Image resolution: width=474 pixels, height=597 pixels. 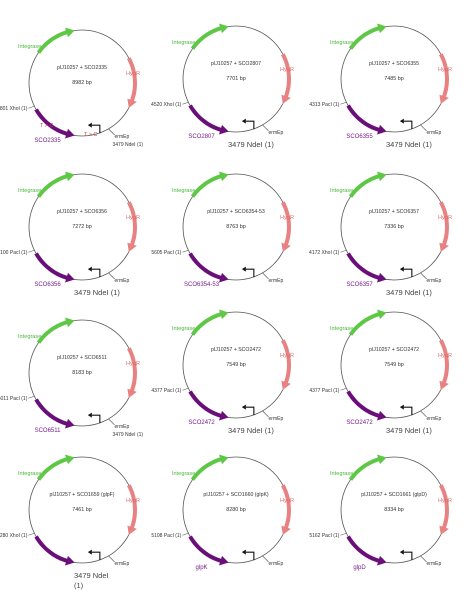 I want to click on plasmid-title: pIJ10257 + SCO1661 (glpD), so click(x=394, y=495).